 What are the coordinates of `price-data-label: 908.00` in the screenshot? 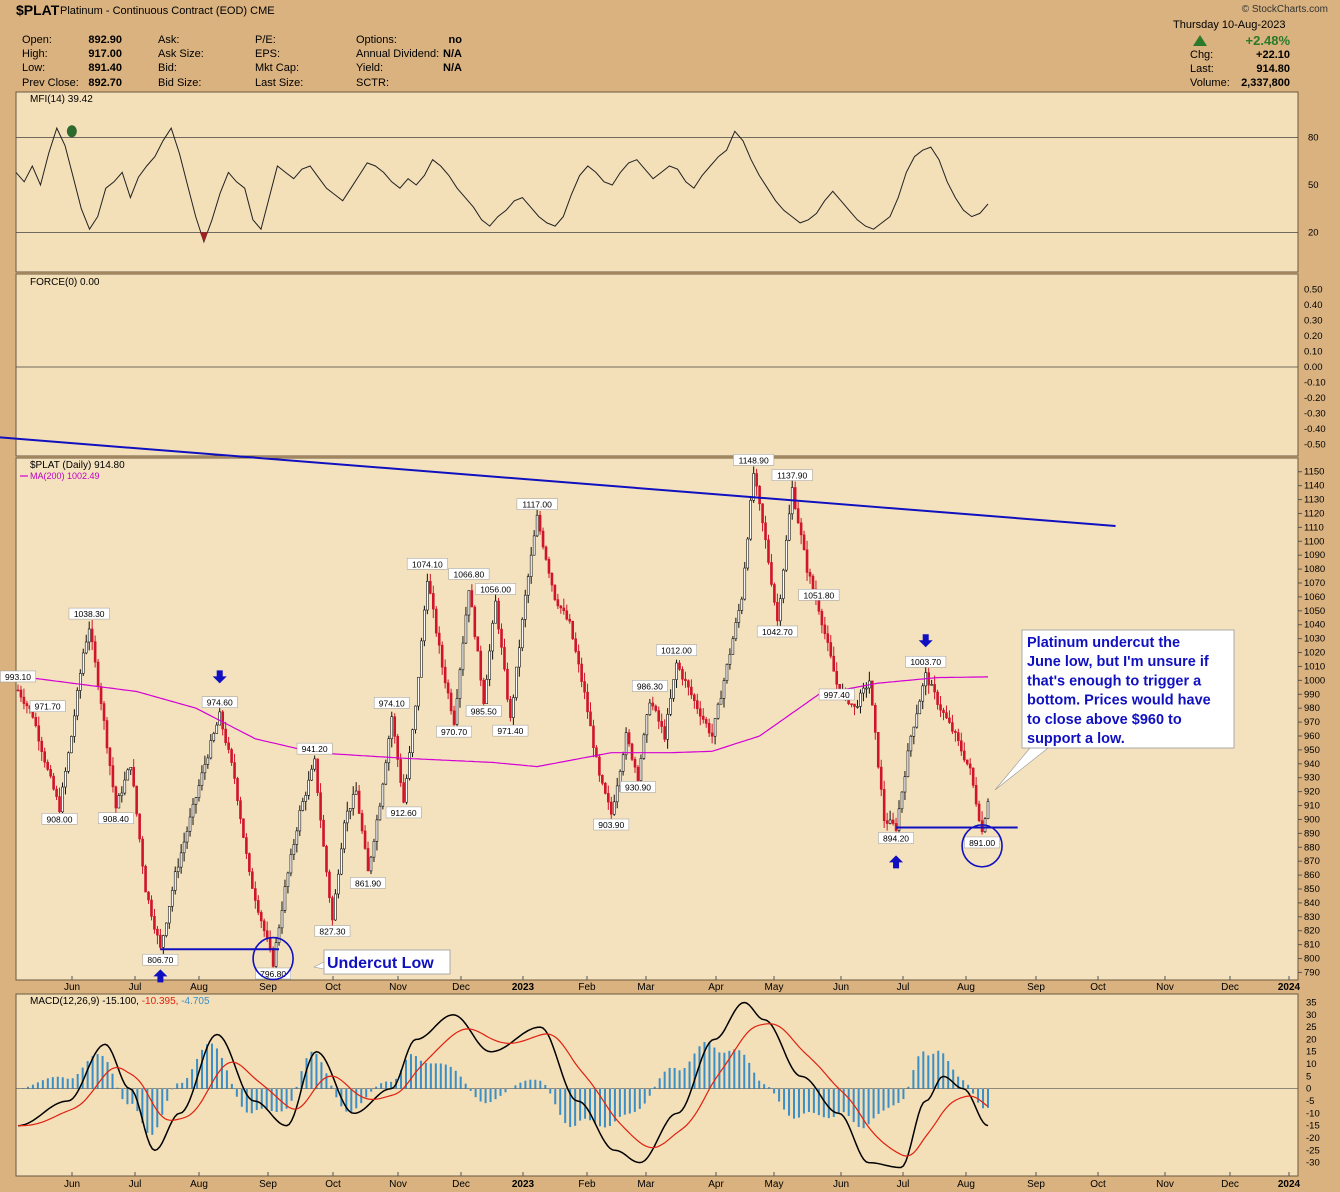 It's located at (60, 819).